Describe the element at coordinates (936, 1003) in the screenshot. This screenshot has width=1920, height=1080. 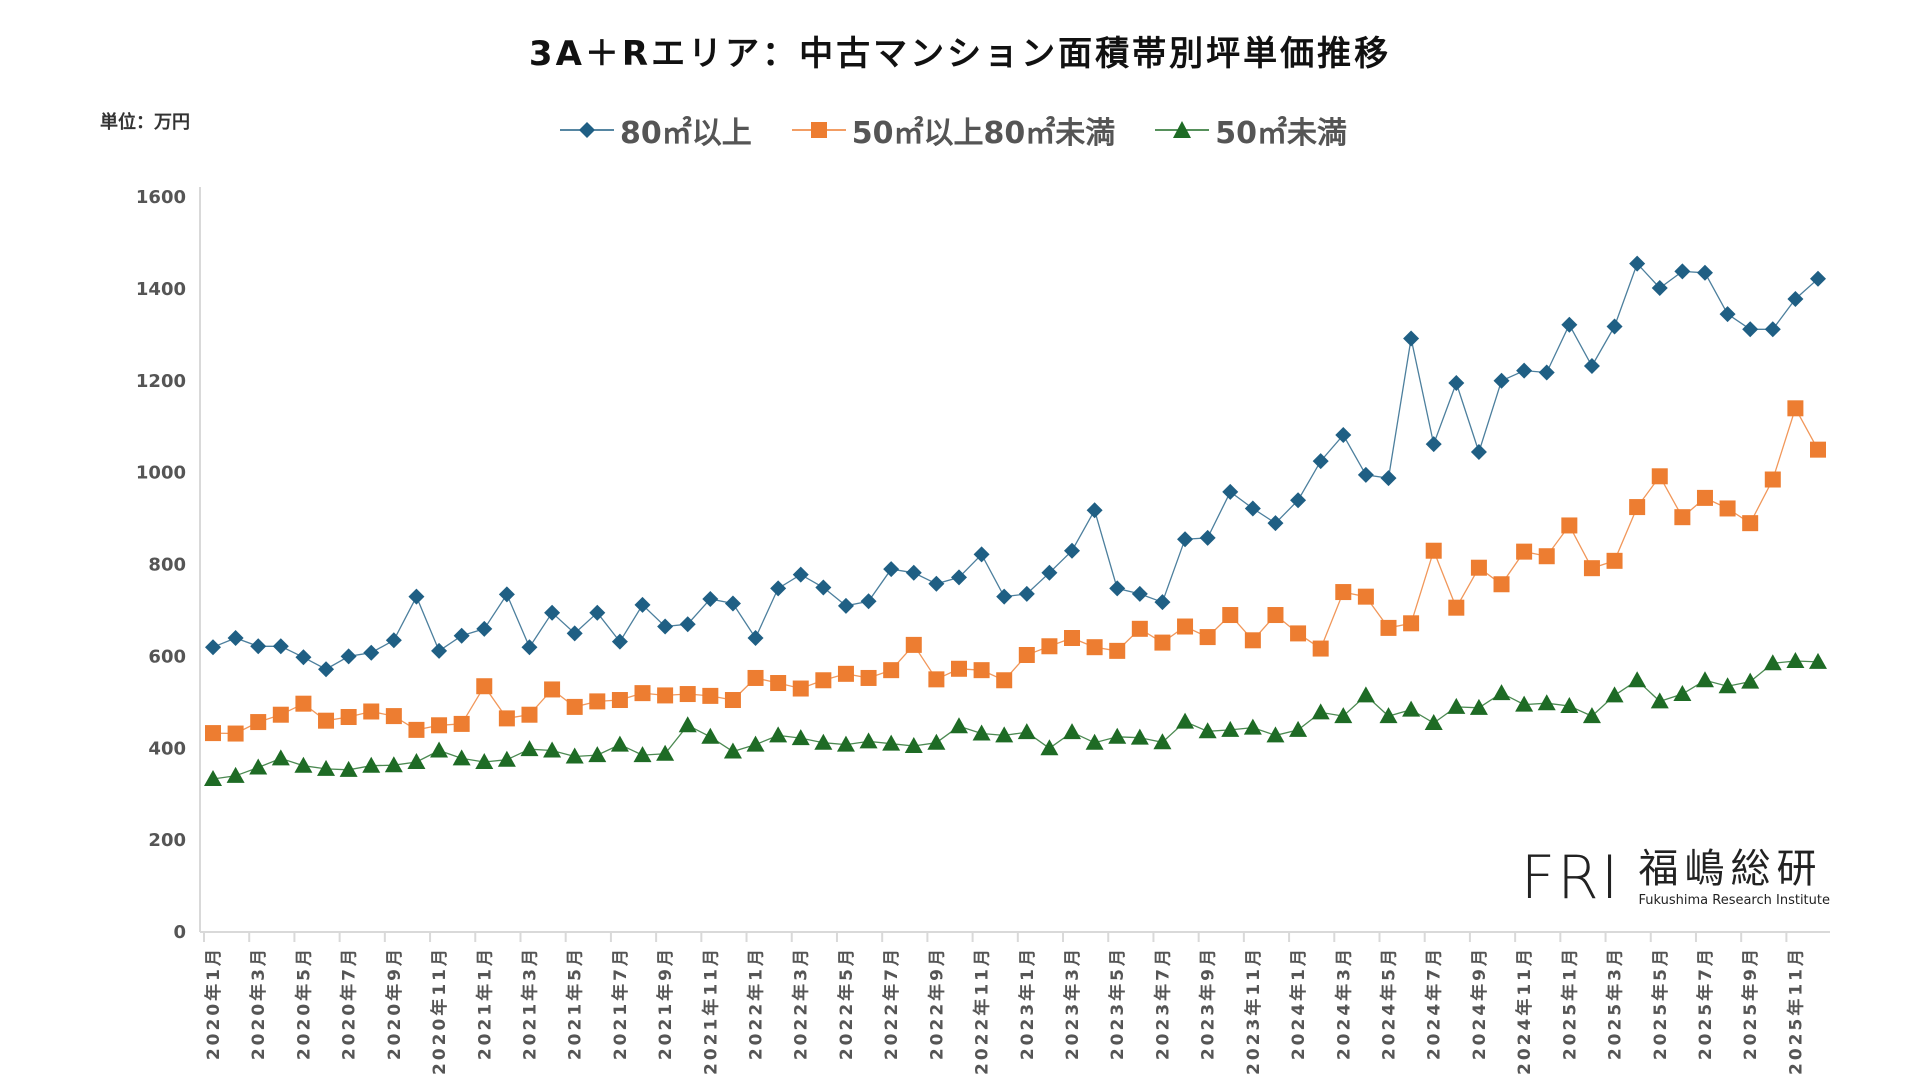
I see `x-tick-label: 2022年9月` at that location.